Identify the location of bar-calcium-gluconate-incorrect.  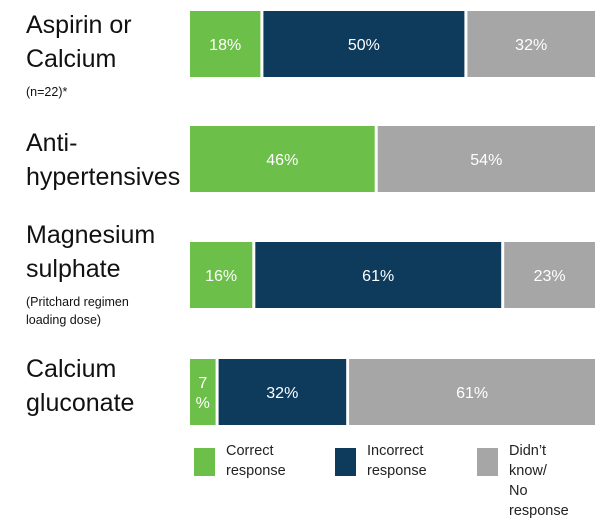
(282, 392).